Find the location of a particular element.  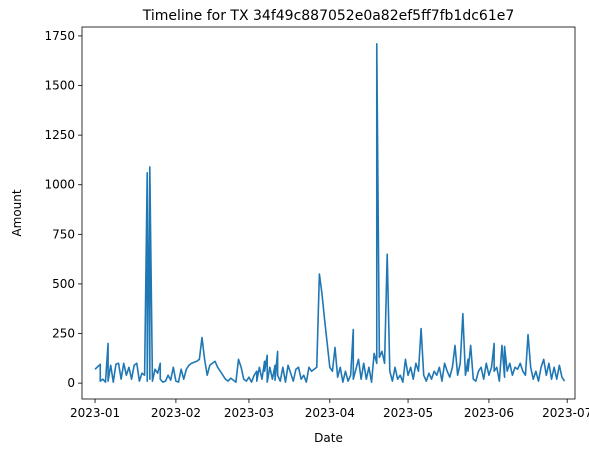

y-tick-label: 500 is located at coordinates (63, 284).